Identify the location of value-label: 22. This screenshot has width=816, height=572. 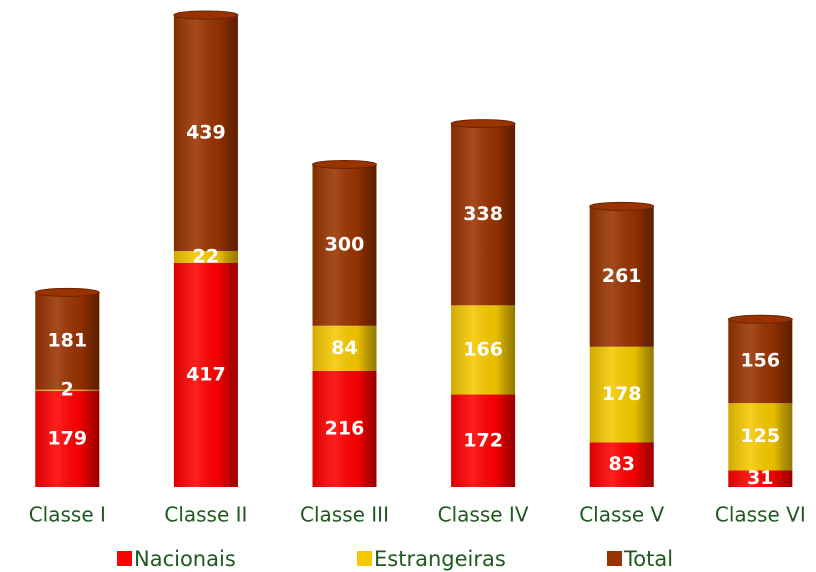
(206, 256).